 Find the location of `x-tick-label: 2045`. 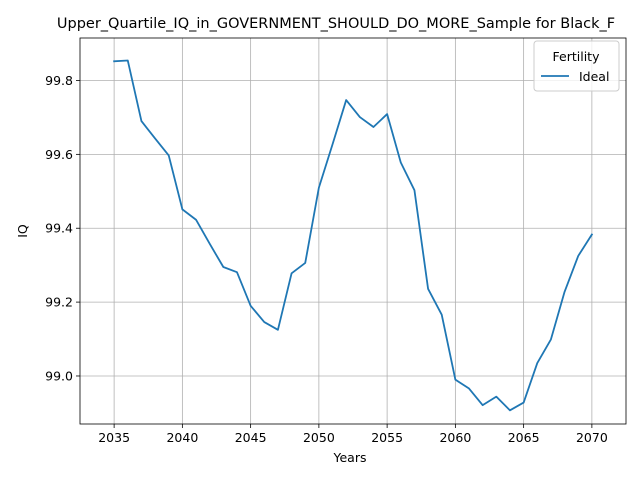

x-tick-label: 2045 is located at coordinates (251, 437).